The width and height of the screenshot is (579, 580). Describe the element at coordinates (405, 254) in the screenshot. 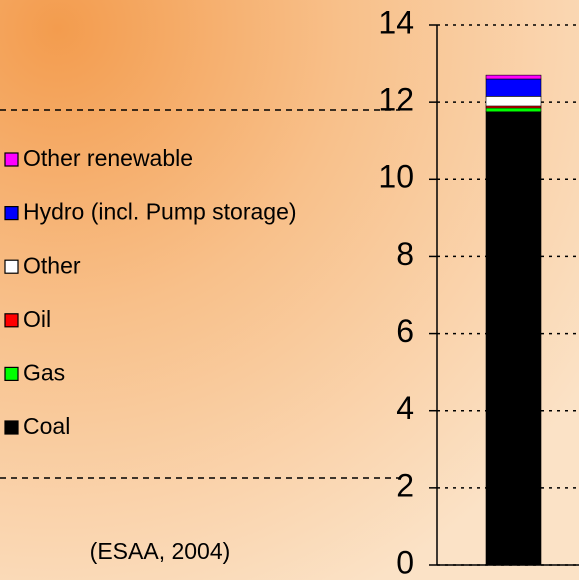

I see `y-tick-label: 8` at that location.